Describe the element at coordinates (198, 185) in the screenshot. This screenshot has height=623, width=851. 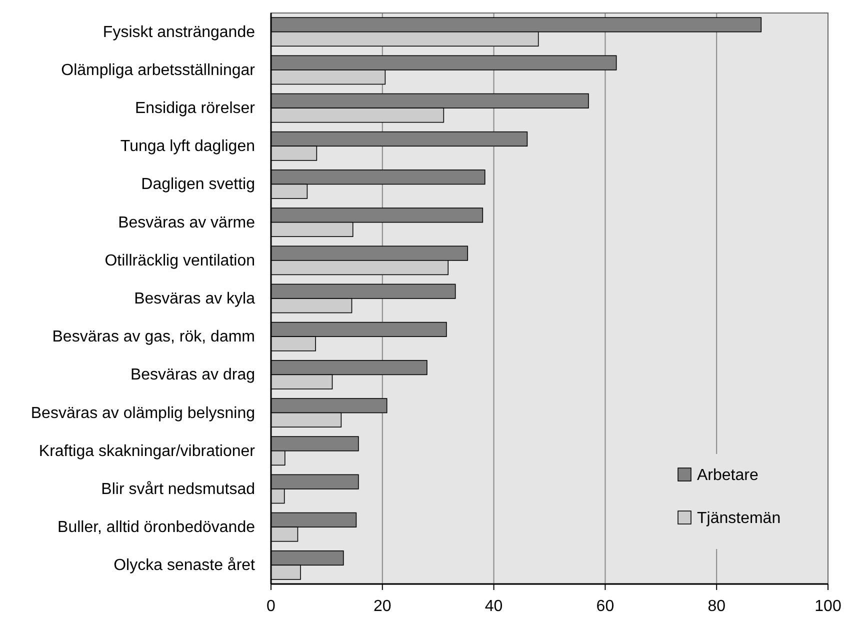
I see `y-tick-label: Dagligen svettig` at that location.